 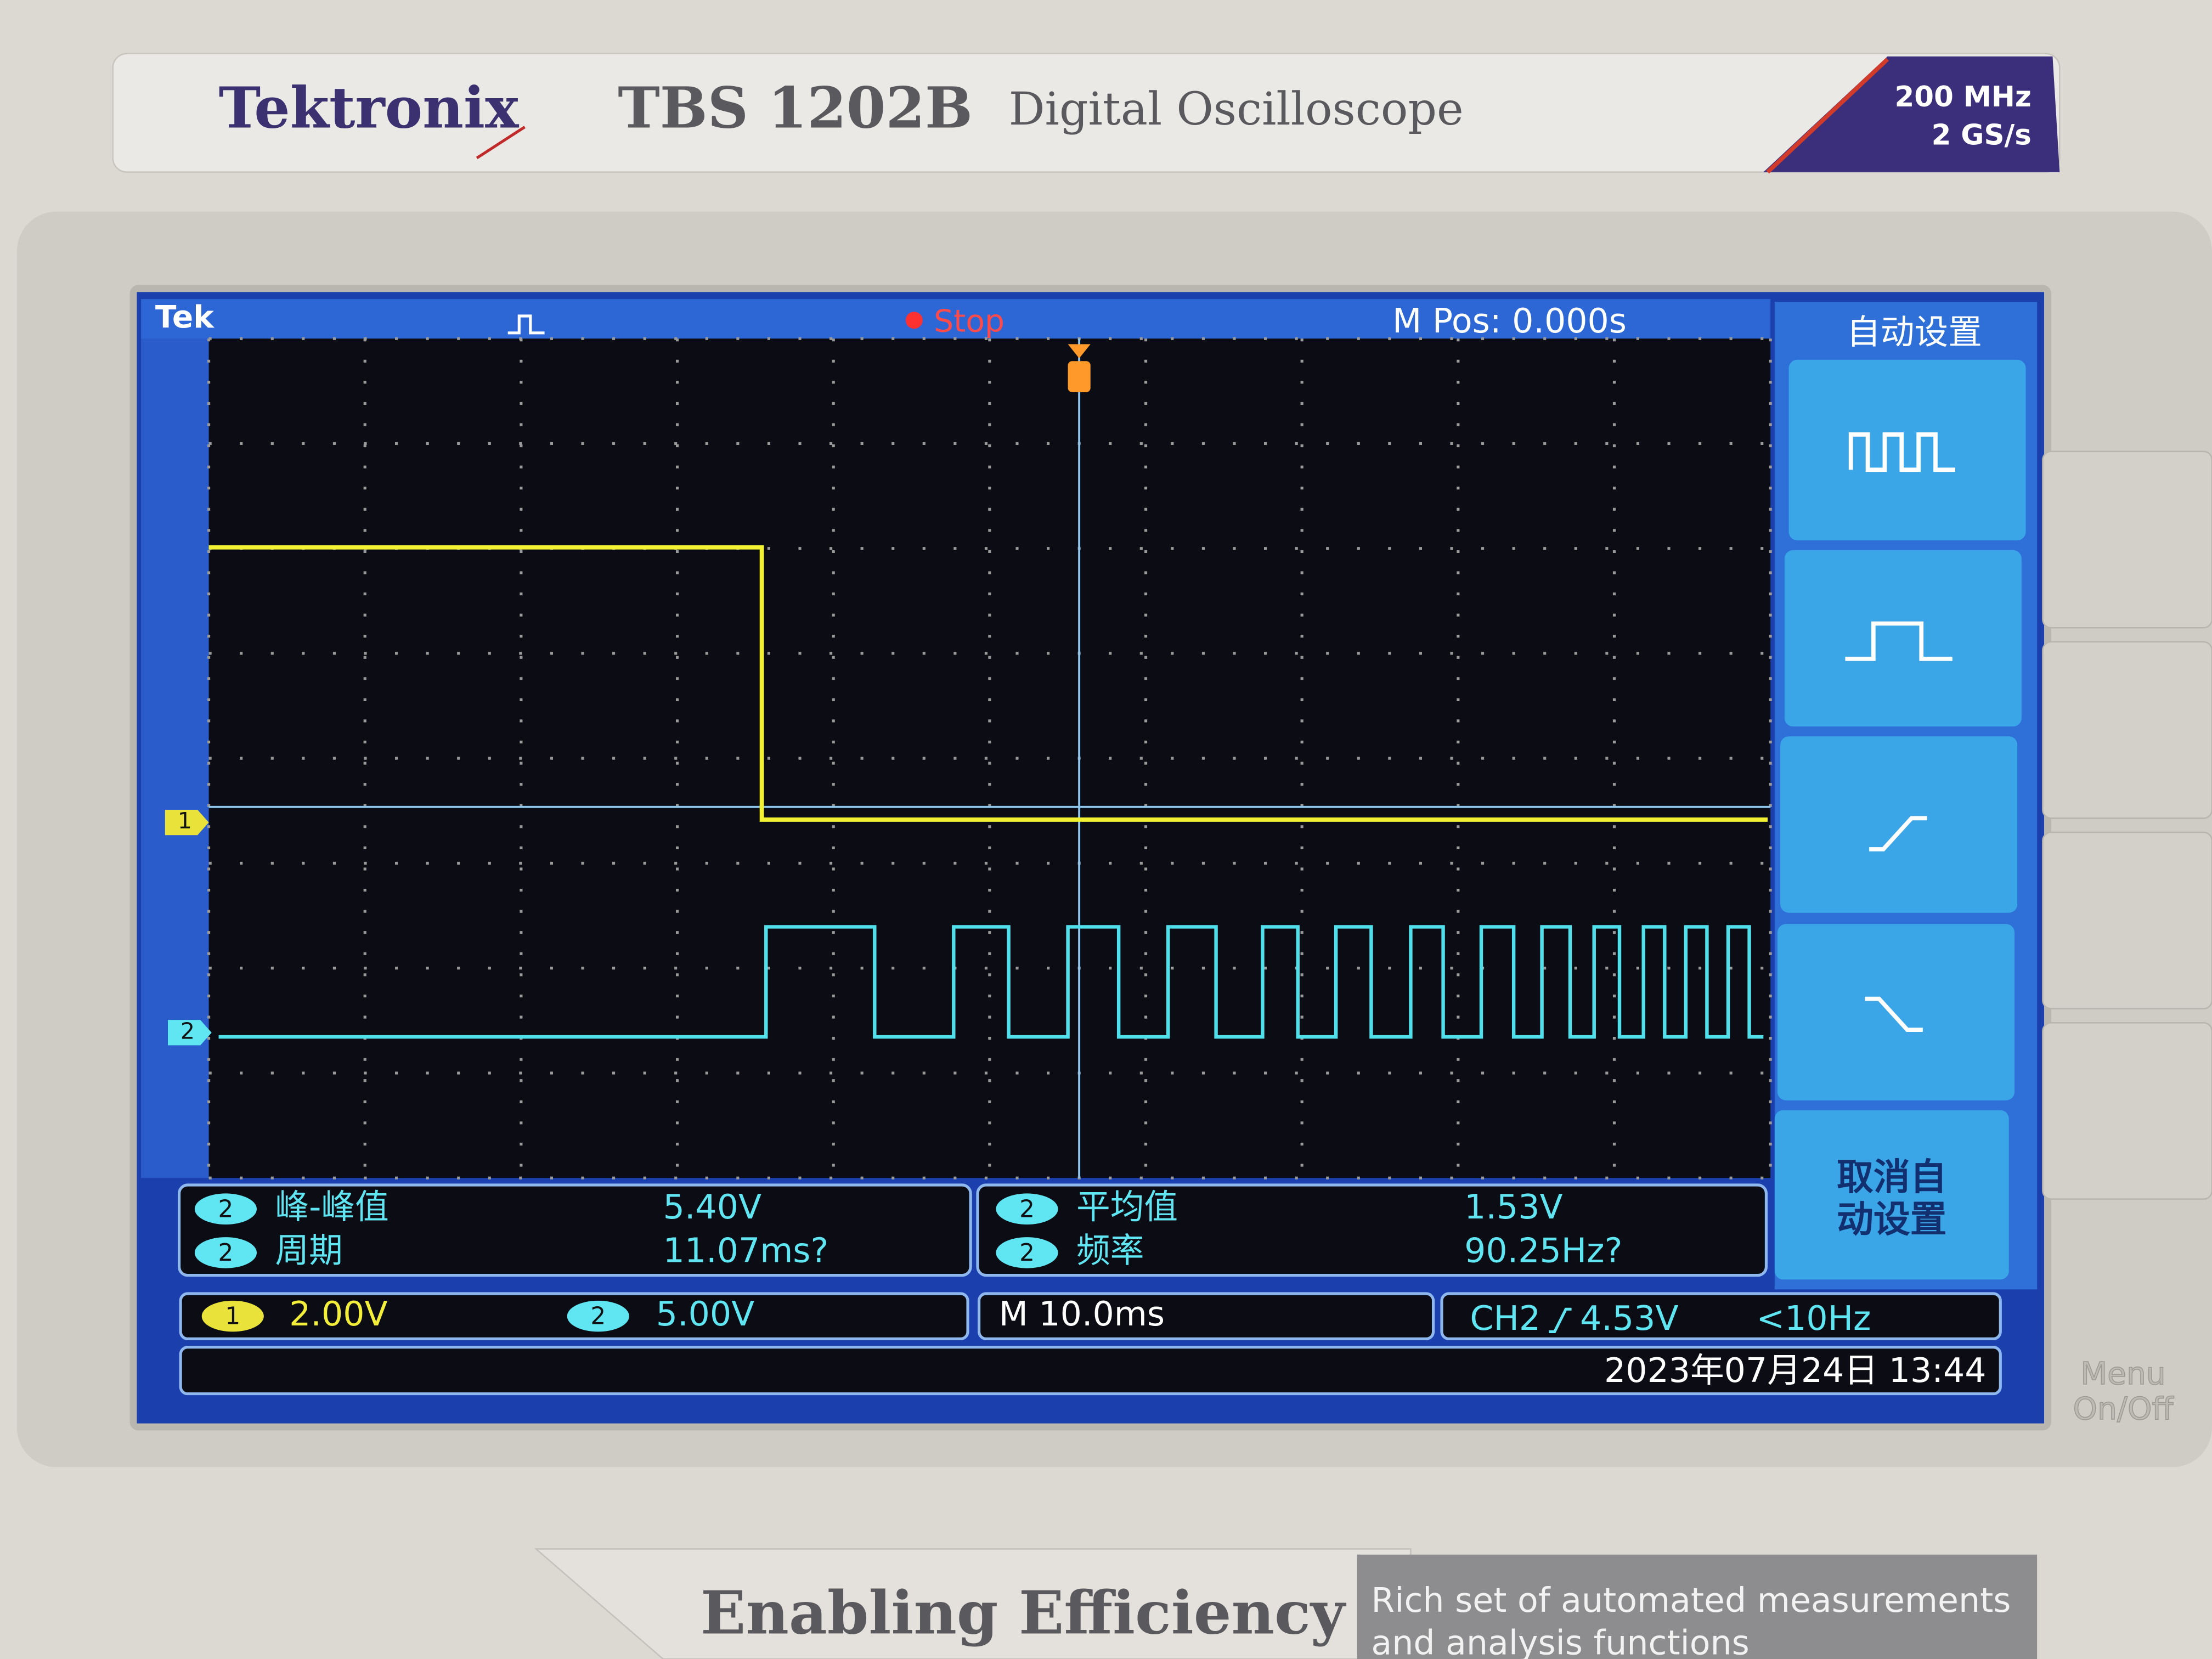 I want to click on logo: Tek, so click(x=185, y=317).